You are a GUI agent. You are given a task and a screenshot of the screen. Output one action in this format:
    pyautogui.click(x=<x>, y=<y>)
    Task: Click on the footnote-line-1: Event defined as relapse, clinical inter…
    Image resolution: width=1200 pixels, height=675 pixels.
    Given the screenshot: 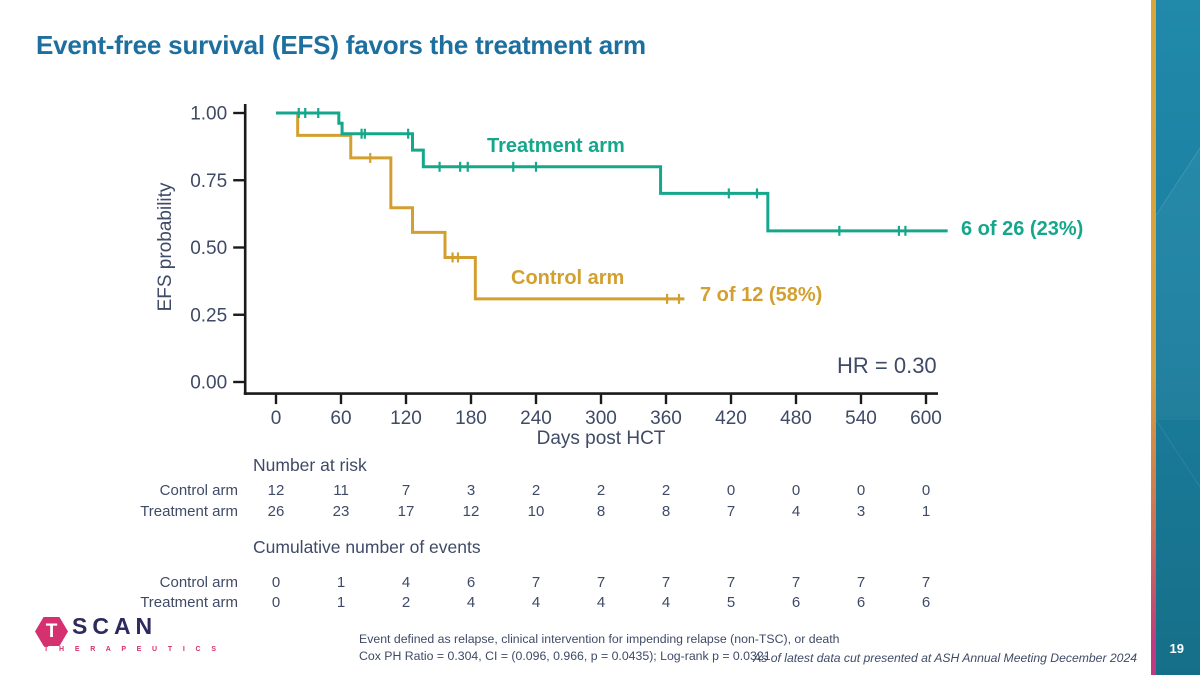 What is the action you would take?
    pyautogui.click(x=599, y=639)
    